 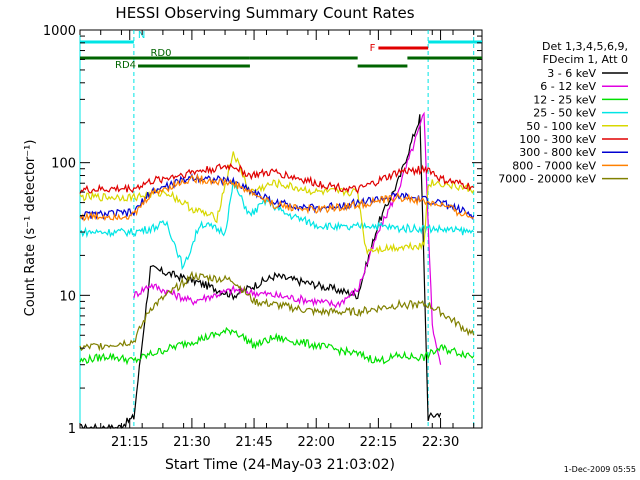 I want to click on legend-header-line-1: Det 1,3,4,5,6,9,, so click(x=585, y=46).